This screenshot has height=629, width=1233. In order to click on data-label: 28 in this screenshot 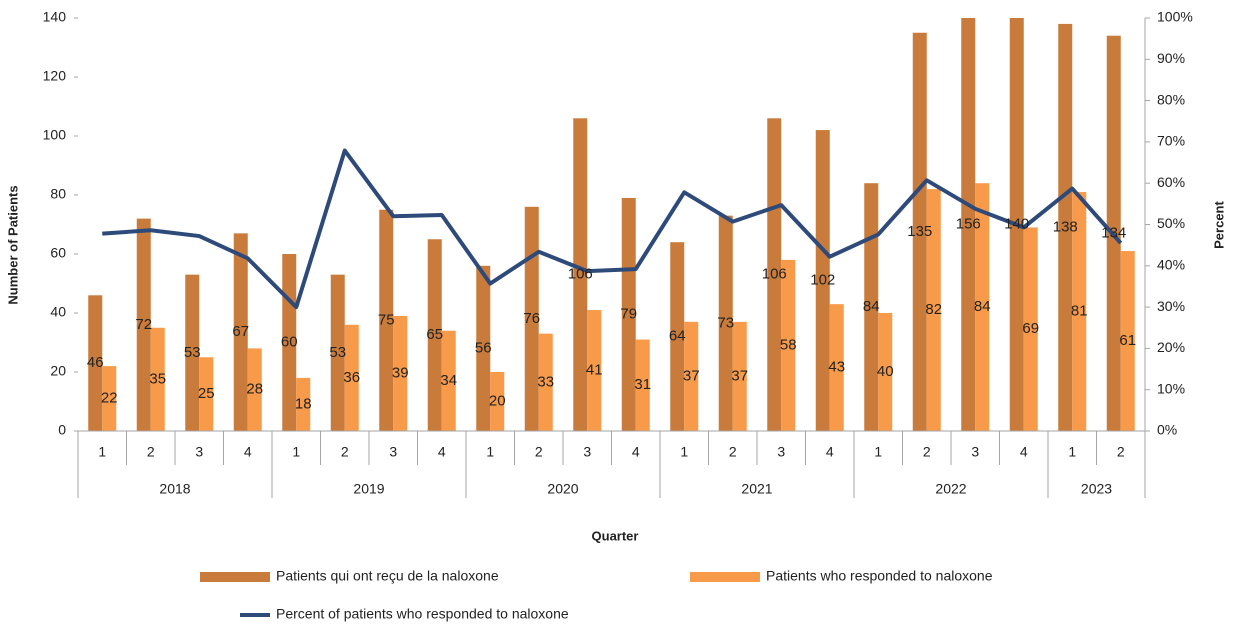, I will do `click(254, 389)`.